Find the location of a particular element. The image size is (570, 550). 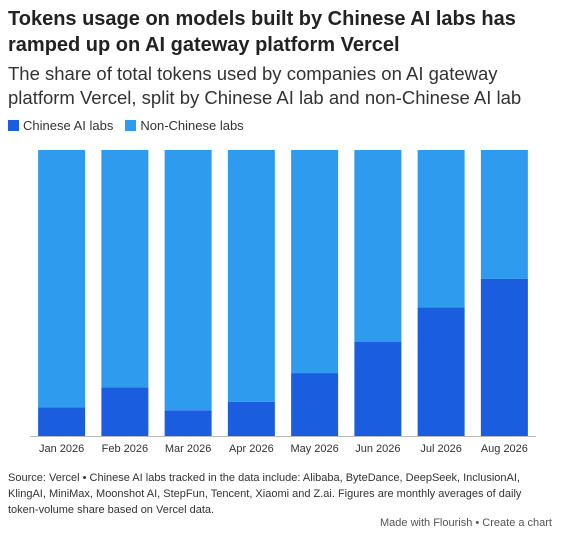

x-tick-label: Jul 2026 is located at coordinates (441, 449).